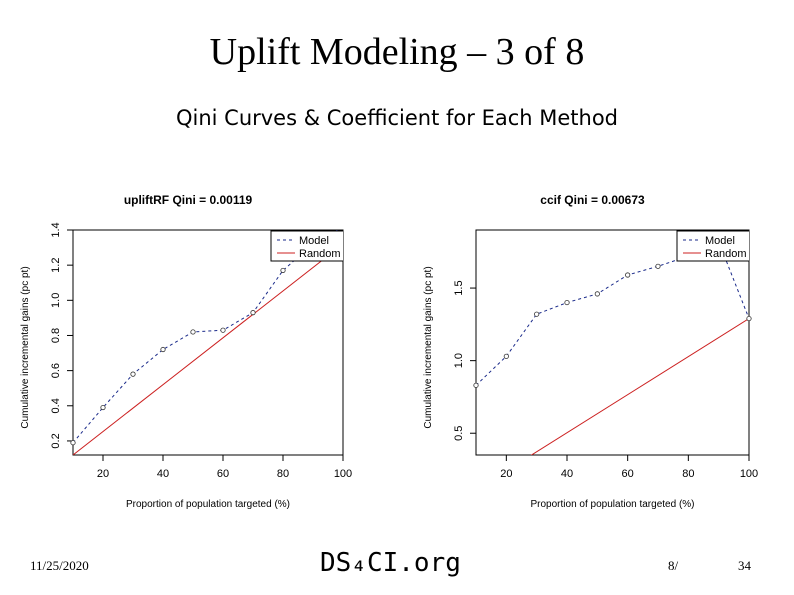 The image size is (794, 595). What do you see at coordinates (59, 565) in the screenshot?
I see `footer-date: 11/25/2020` at bounding box center [59, 565].